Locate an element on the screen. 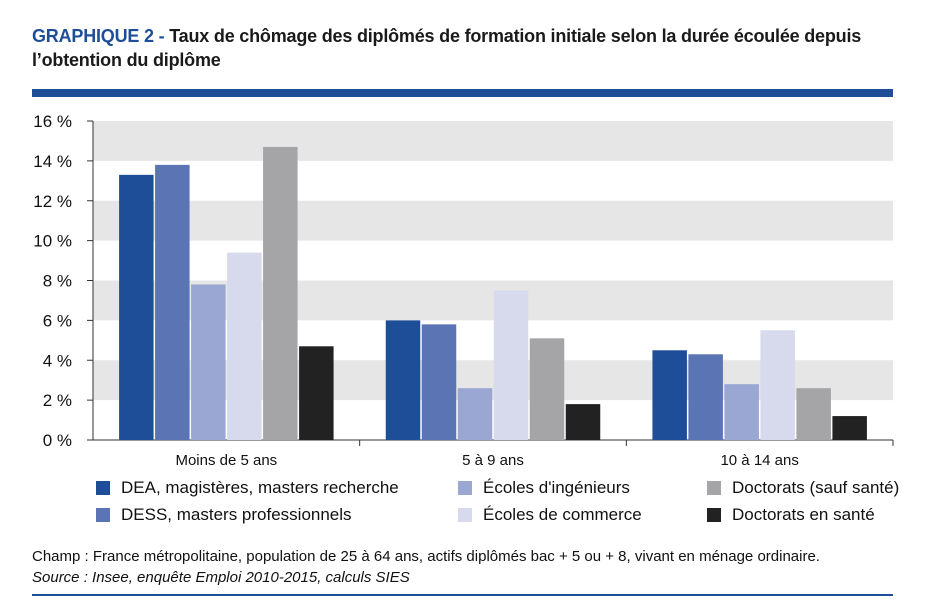  legend-item: Écoles de commerce is located at coordinates (550, 515).